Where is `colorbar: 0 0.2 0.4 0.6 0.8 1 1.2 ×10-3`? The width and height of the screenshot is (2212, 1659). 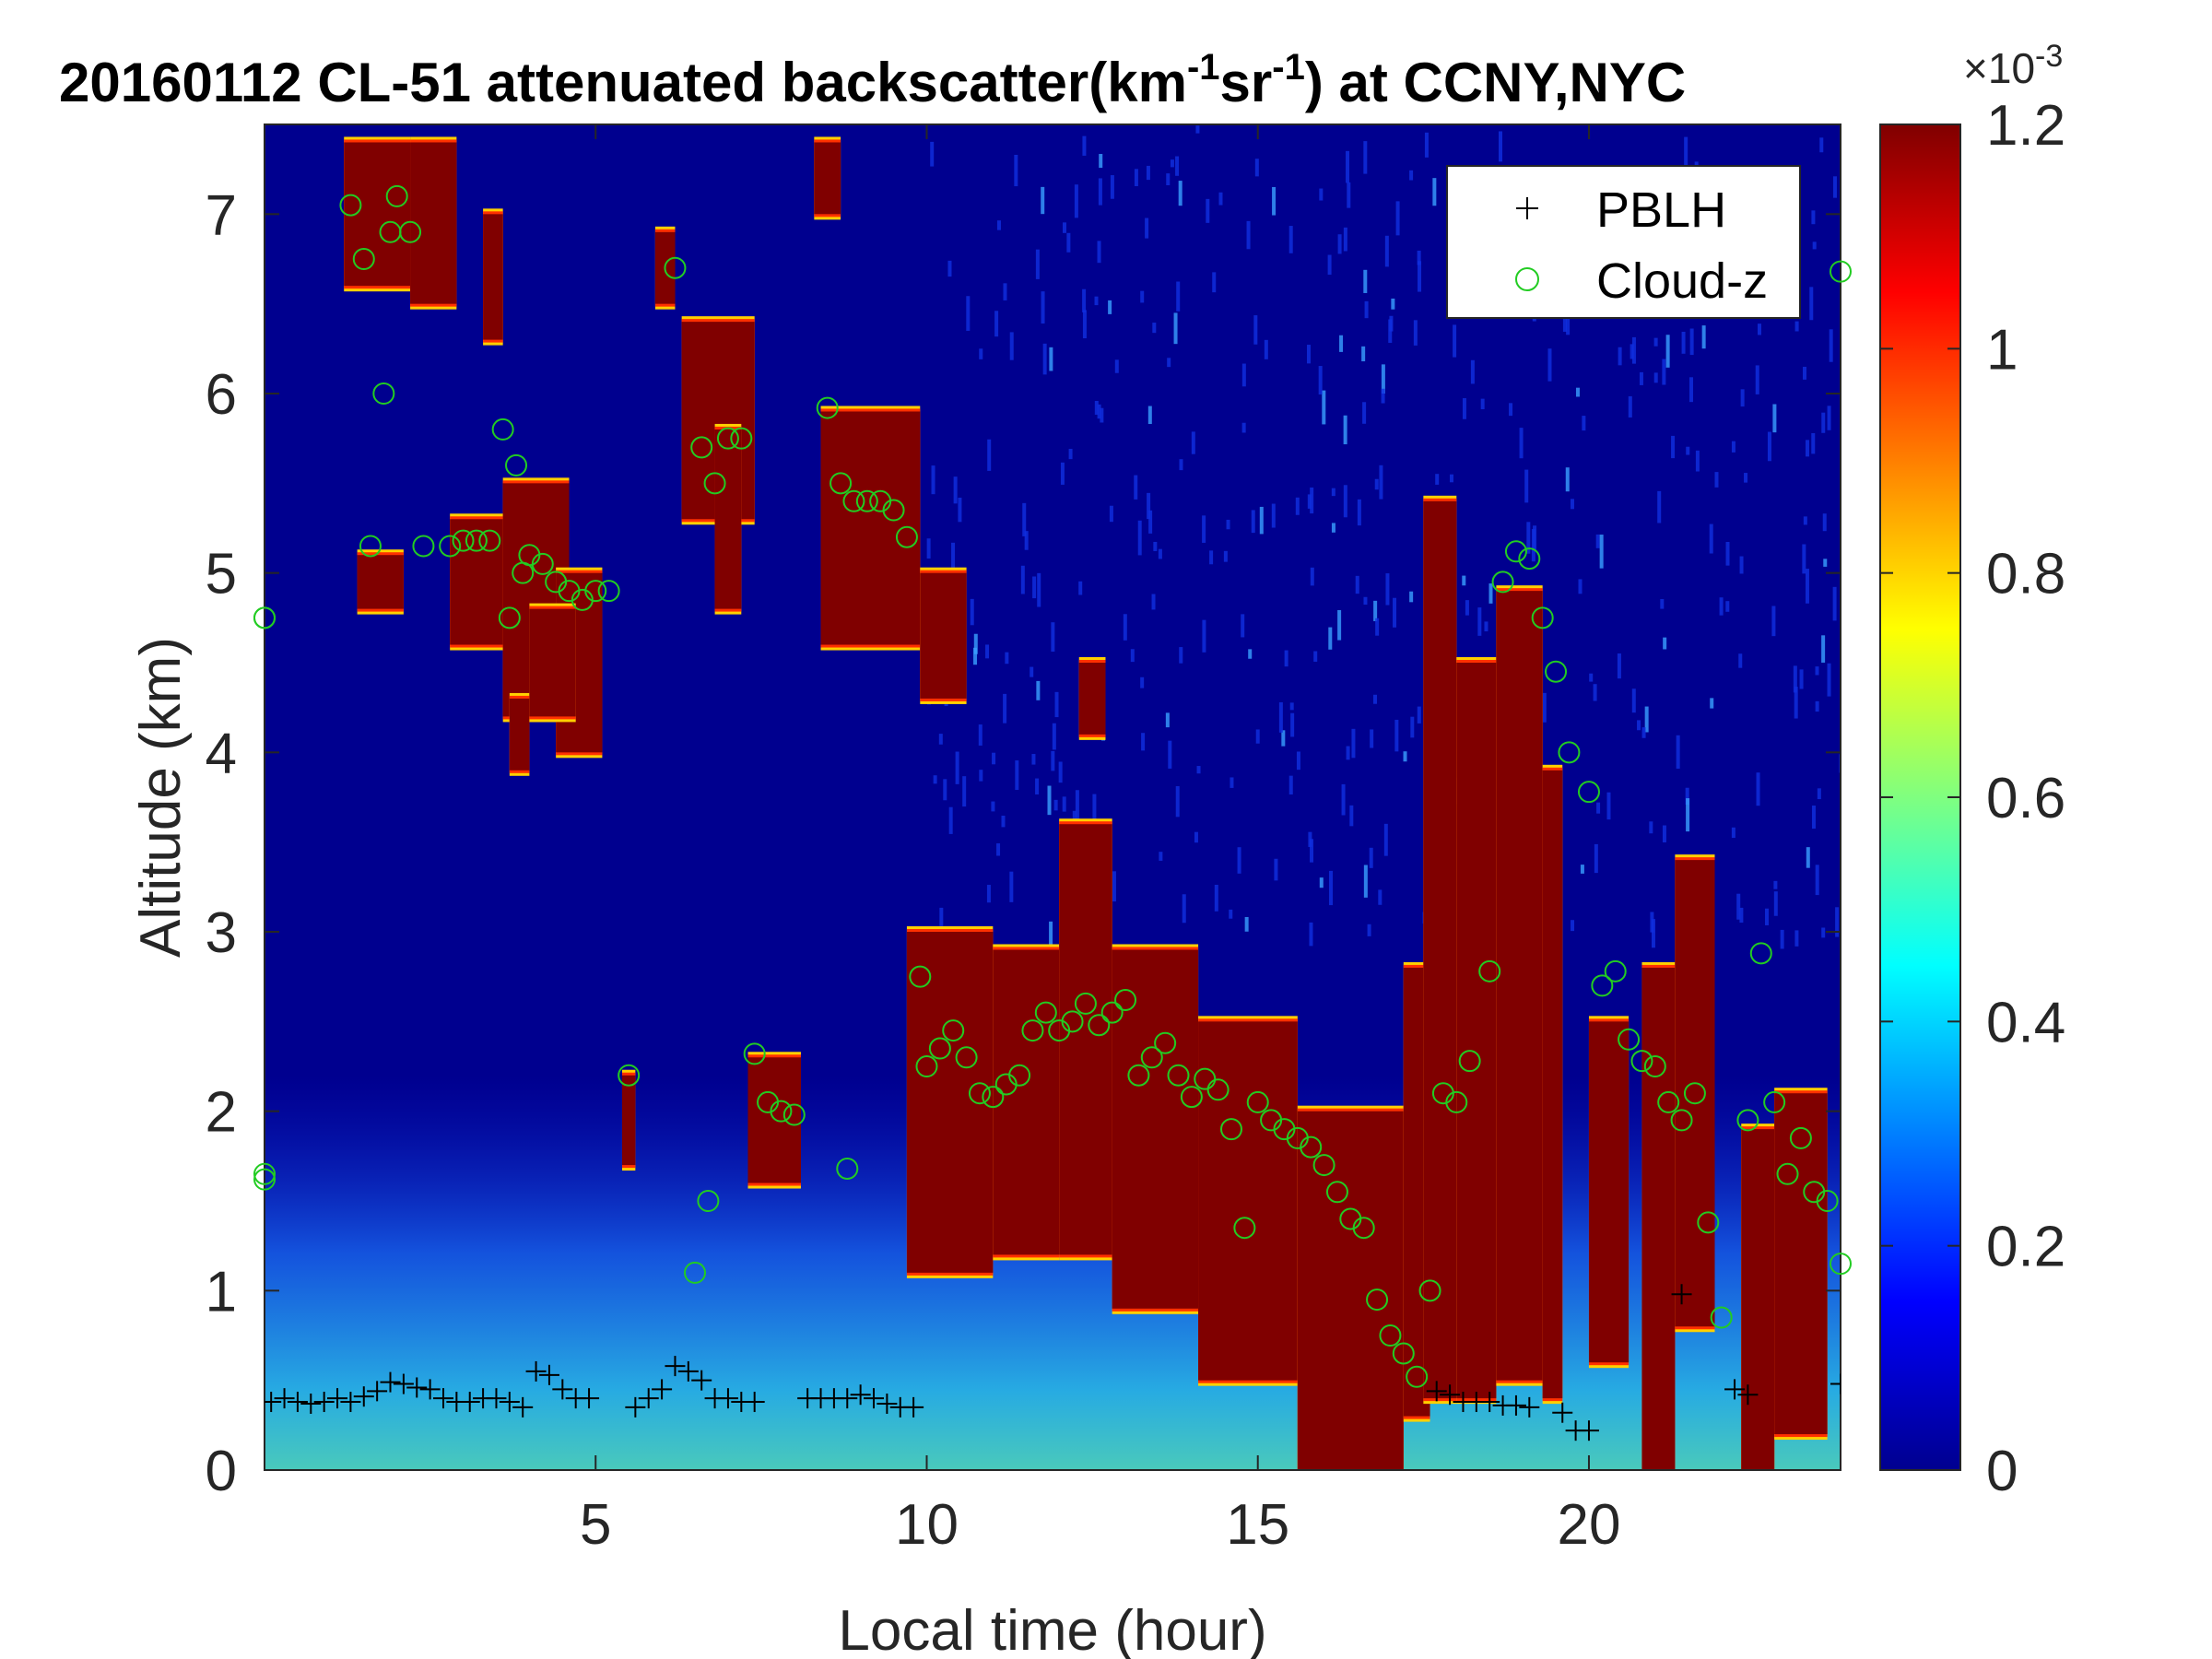 colorbar: 0 0.2 0.4 0.6 0.8 1 1.2 ×10-3 is located at coordinates (1972, 771).